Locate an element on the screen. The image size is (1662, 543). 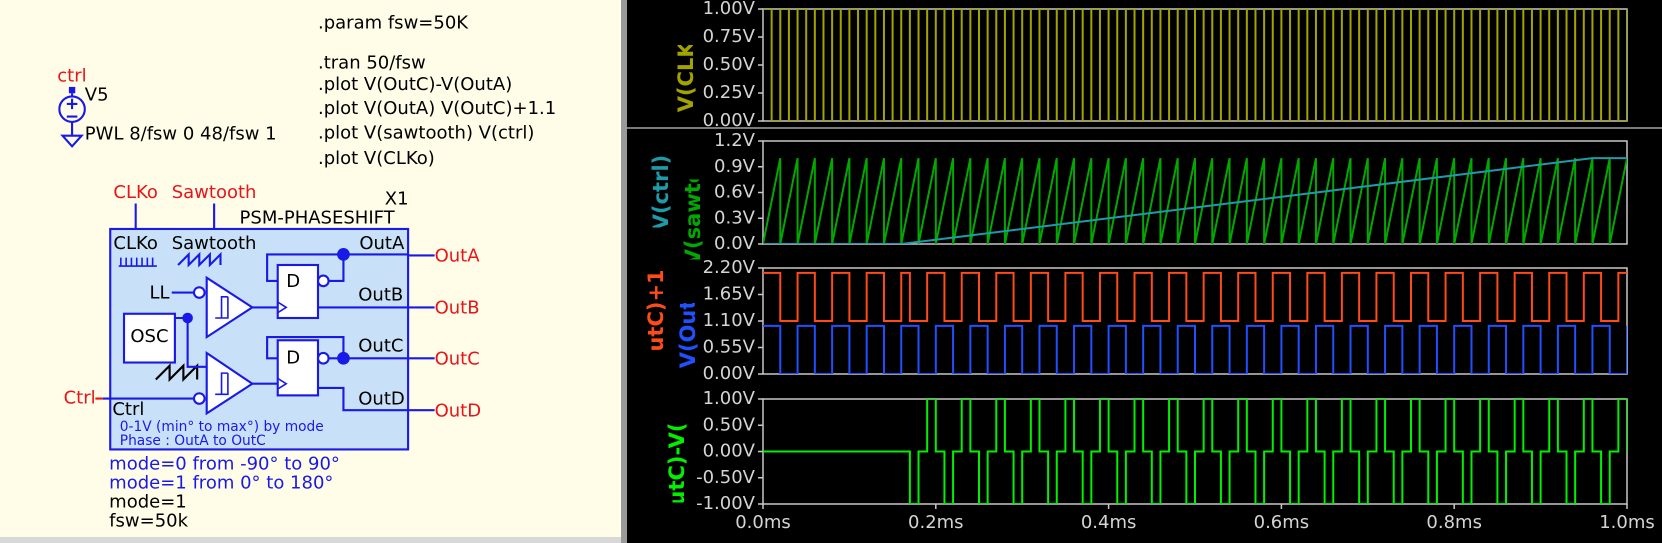
y-tick-label: 1.10V is located at coordinates (729, 320).